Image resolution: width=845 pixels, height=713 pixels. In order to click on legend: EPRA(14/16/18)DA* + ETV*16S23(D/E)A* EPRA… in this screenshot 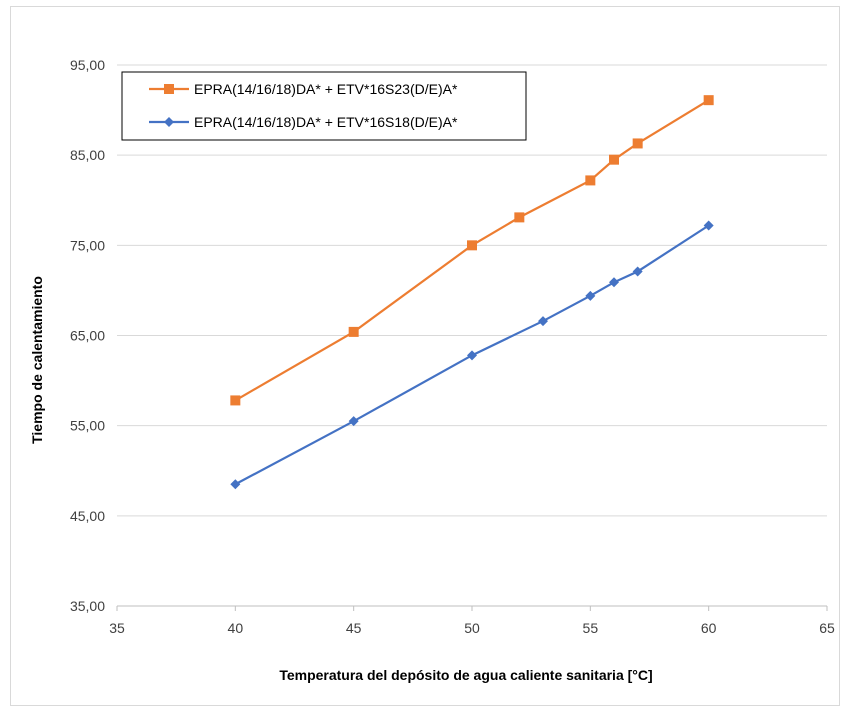, I will do `click(324, 106)`.